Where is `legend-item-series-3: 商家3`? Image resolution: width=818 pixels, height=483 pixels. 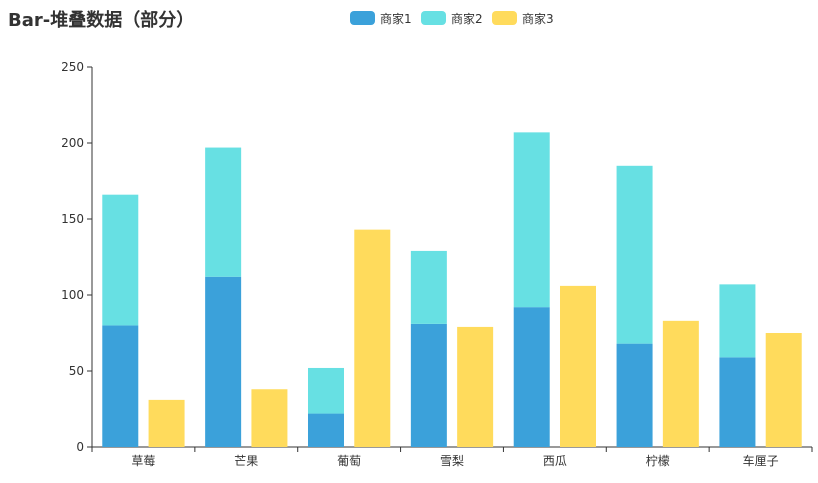 legend-item-series-3: 商家3 is located at coordinates (523, 18).